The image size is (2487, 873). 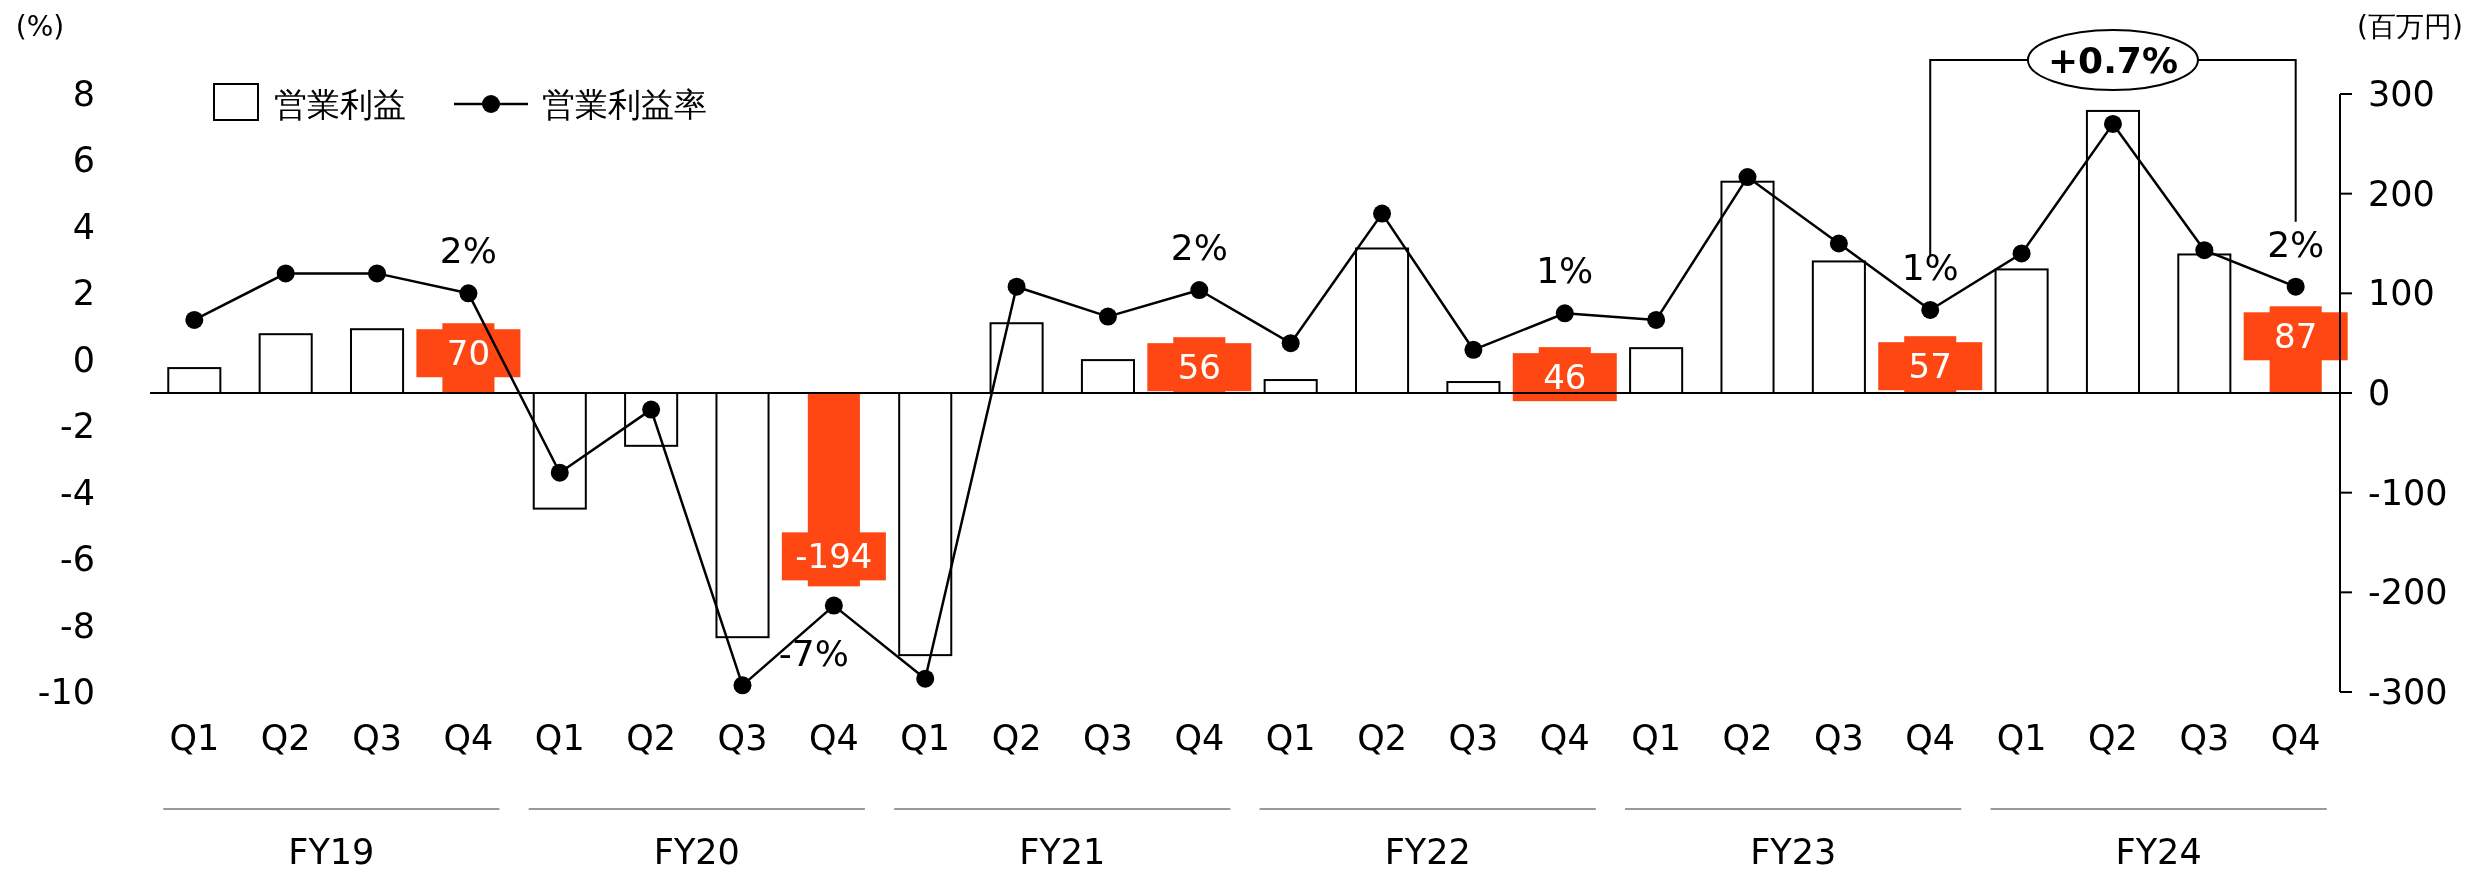 I want to click on data-label: -194, so click(x=834, y=556).